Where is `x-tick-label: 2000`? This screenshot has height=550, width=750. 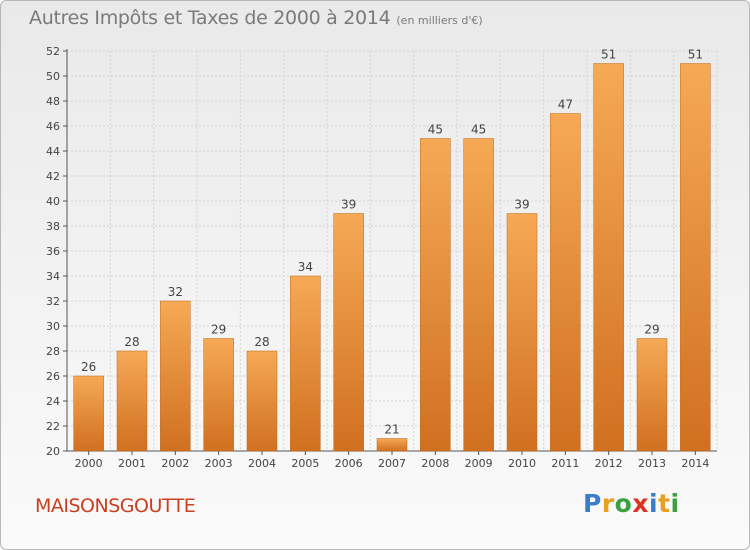 x-tick-label: 2000 is located at coordinates (89, 463).